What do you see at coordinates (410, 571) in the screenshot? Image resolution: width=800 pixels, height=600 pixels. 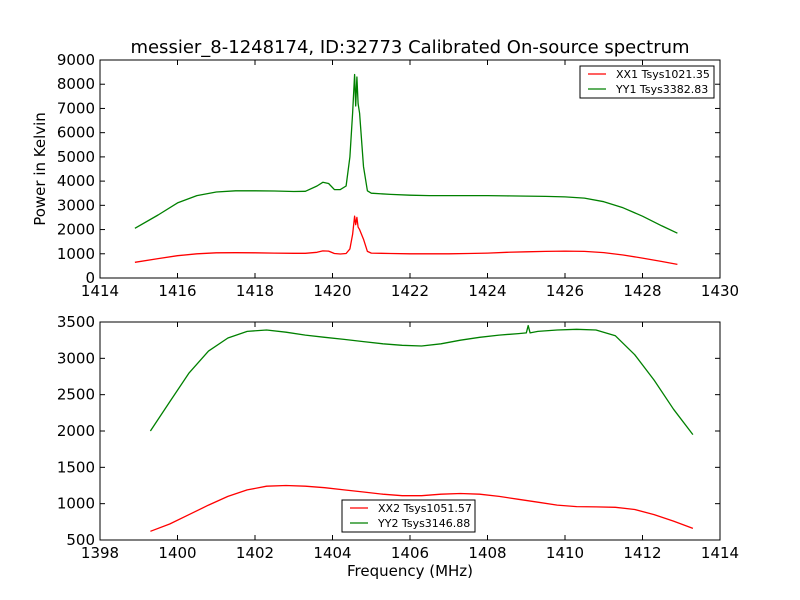 I see `bottom-x-axis-label: Frequency (MHz)` at bounding box center [410, 571].